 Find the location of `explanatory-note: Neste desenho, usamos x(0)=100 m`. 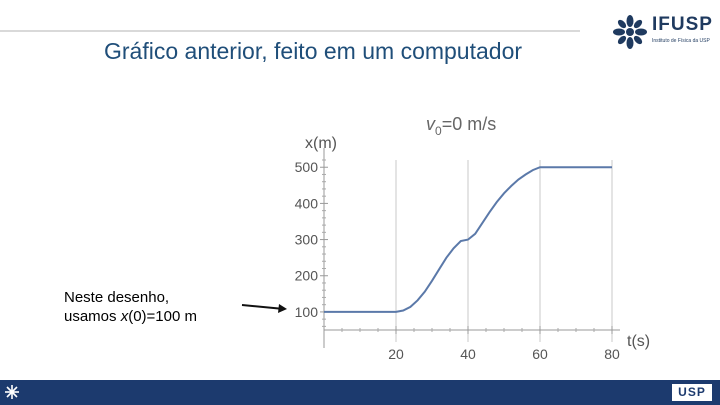

explanatory-note: Neste desenho, usamos x(0)=100 m is located at coordinates (130, 307).